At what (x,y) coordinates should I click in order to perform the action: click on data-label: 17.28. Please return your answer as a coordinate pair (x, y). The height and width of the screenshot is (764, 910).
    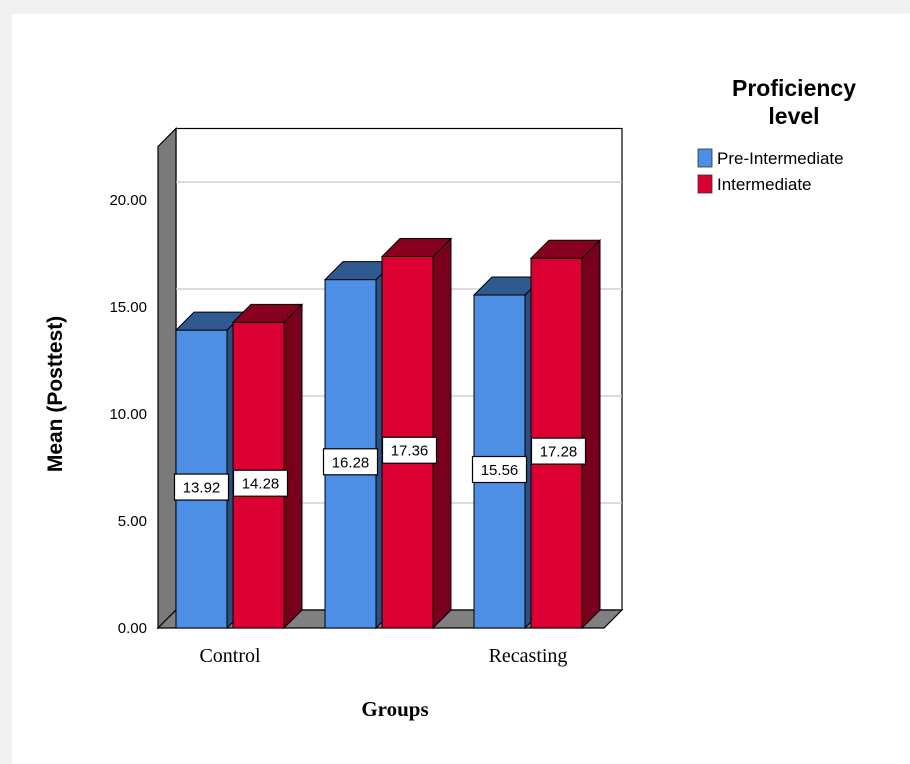
    Looking at the image, I should click on (559, 452).